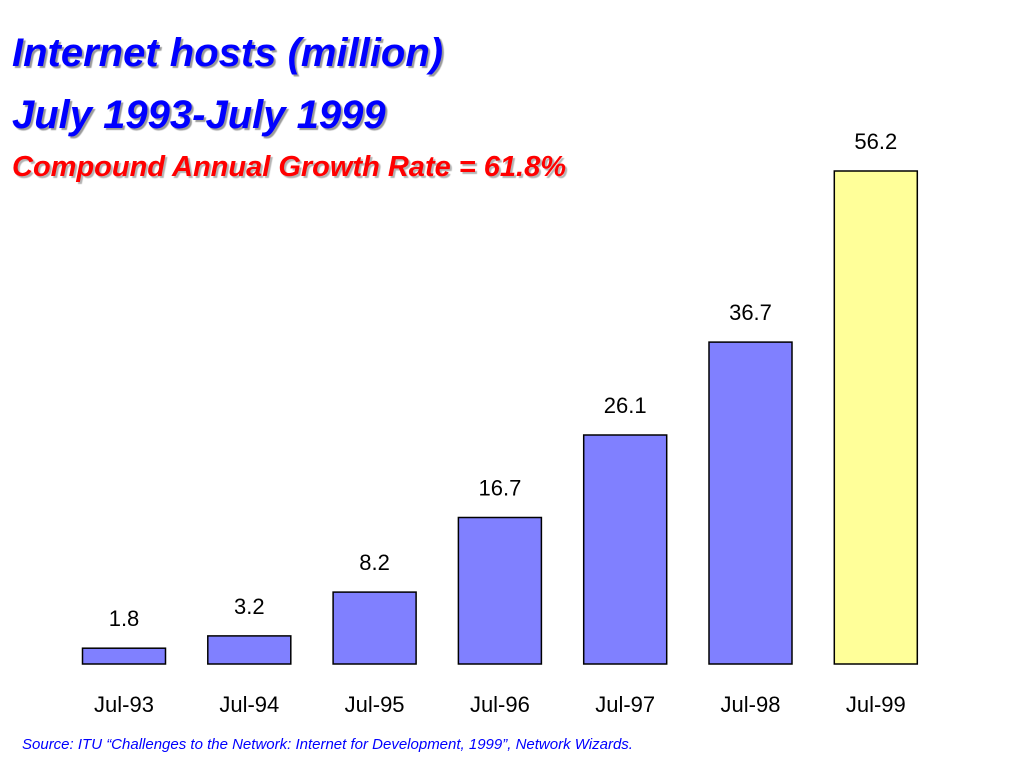 This screenshot has width=1024, height=768. What do you see at coordinates (249, 704) in the screenshot?
I see `x-tick-label: Jul-94` at bounding box center [249, 704].